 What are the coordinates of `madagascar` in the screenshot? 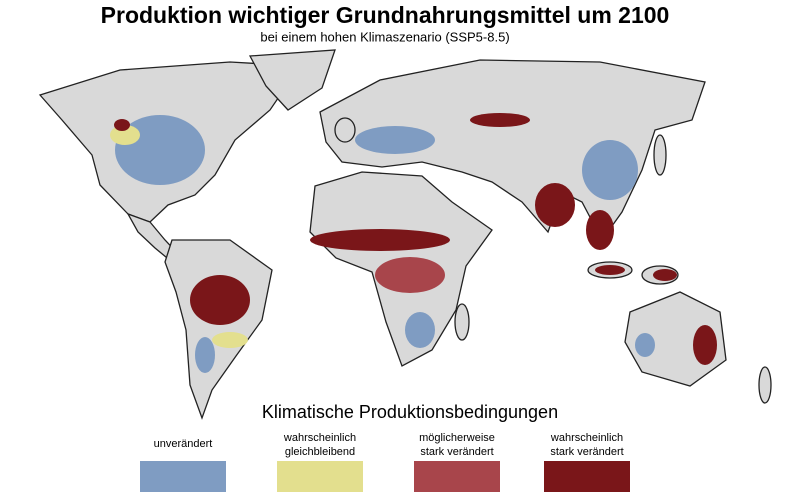 It's located at (462, 322).